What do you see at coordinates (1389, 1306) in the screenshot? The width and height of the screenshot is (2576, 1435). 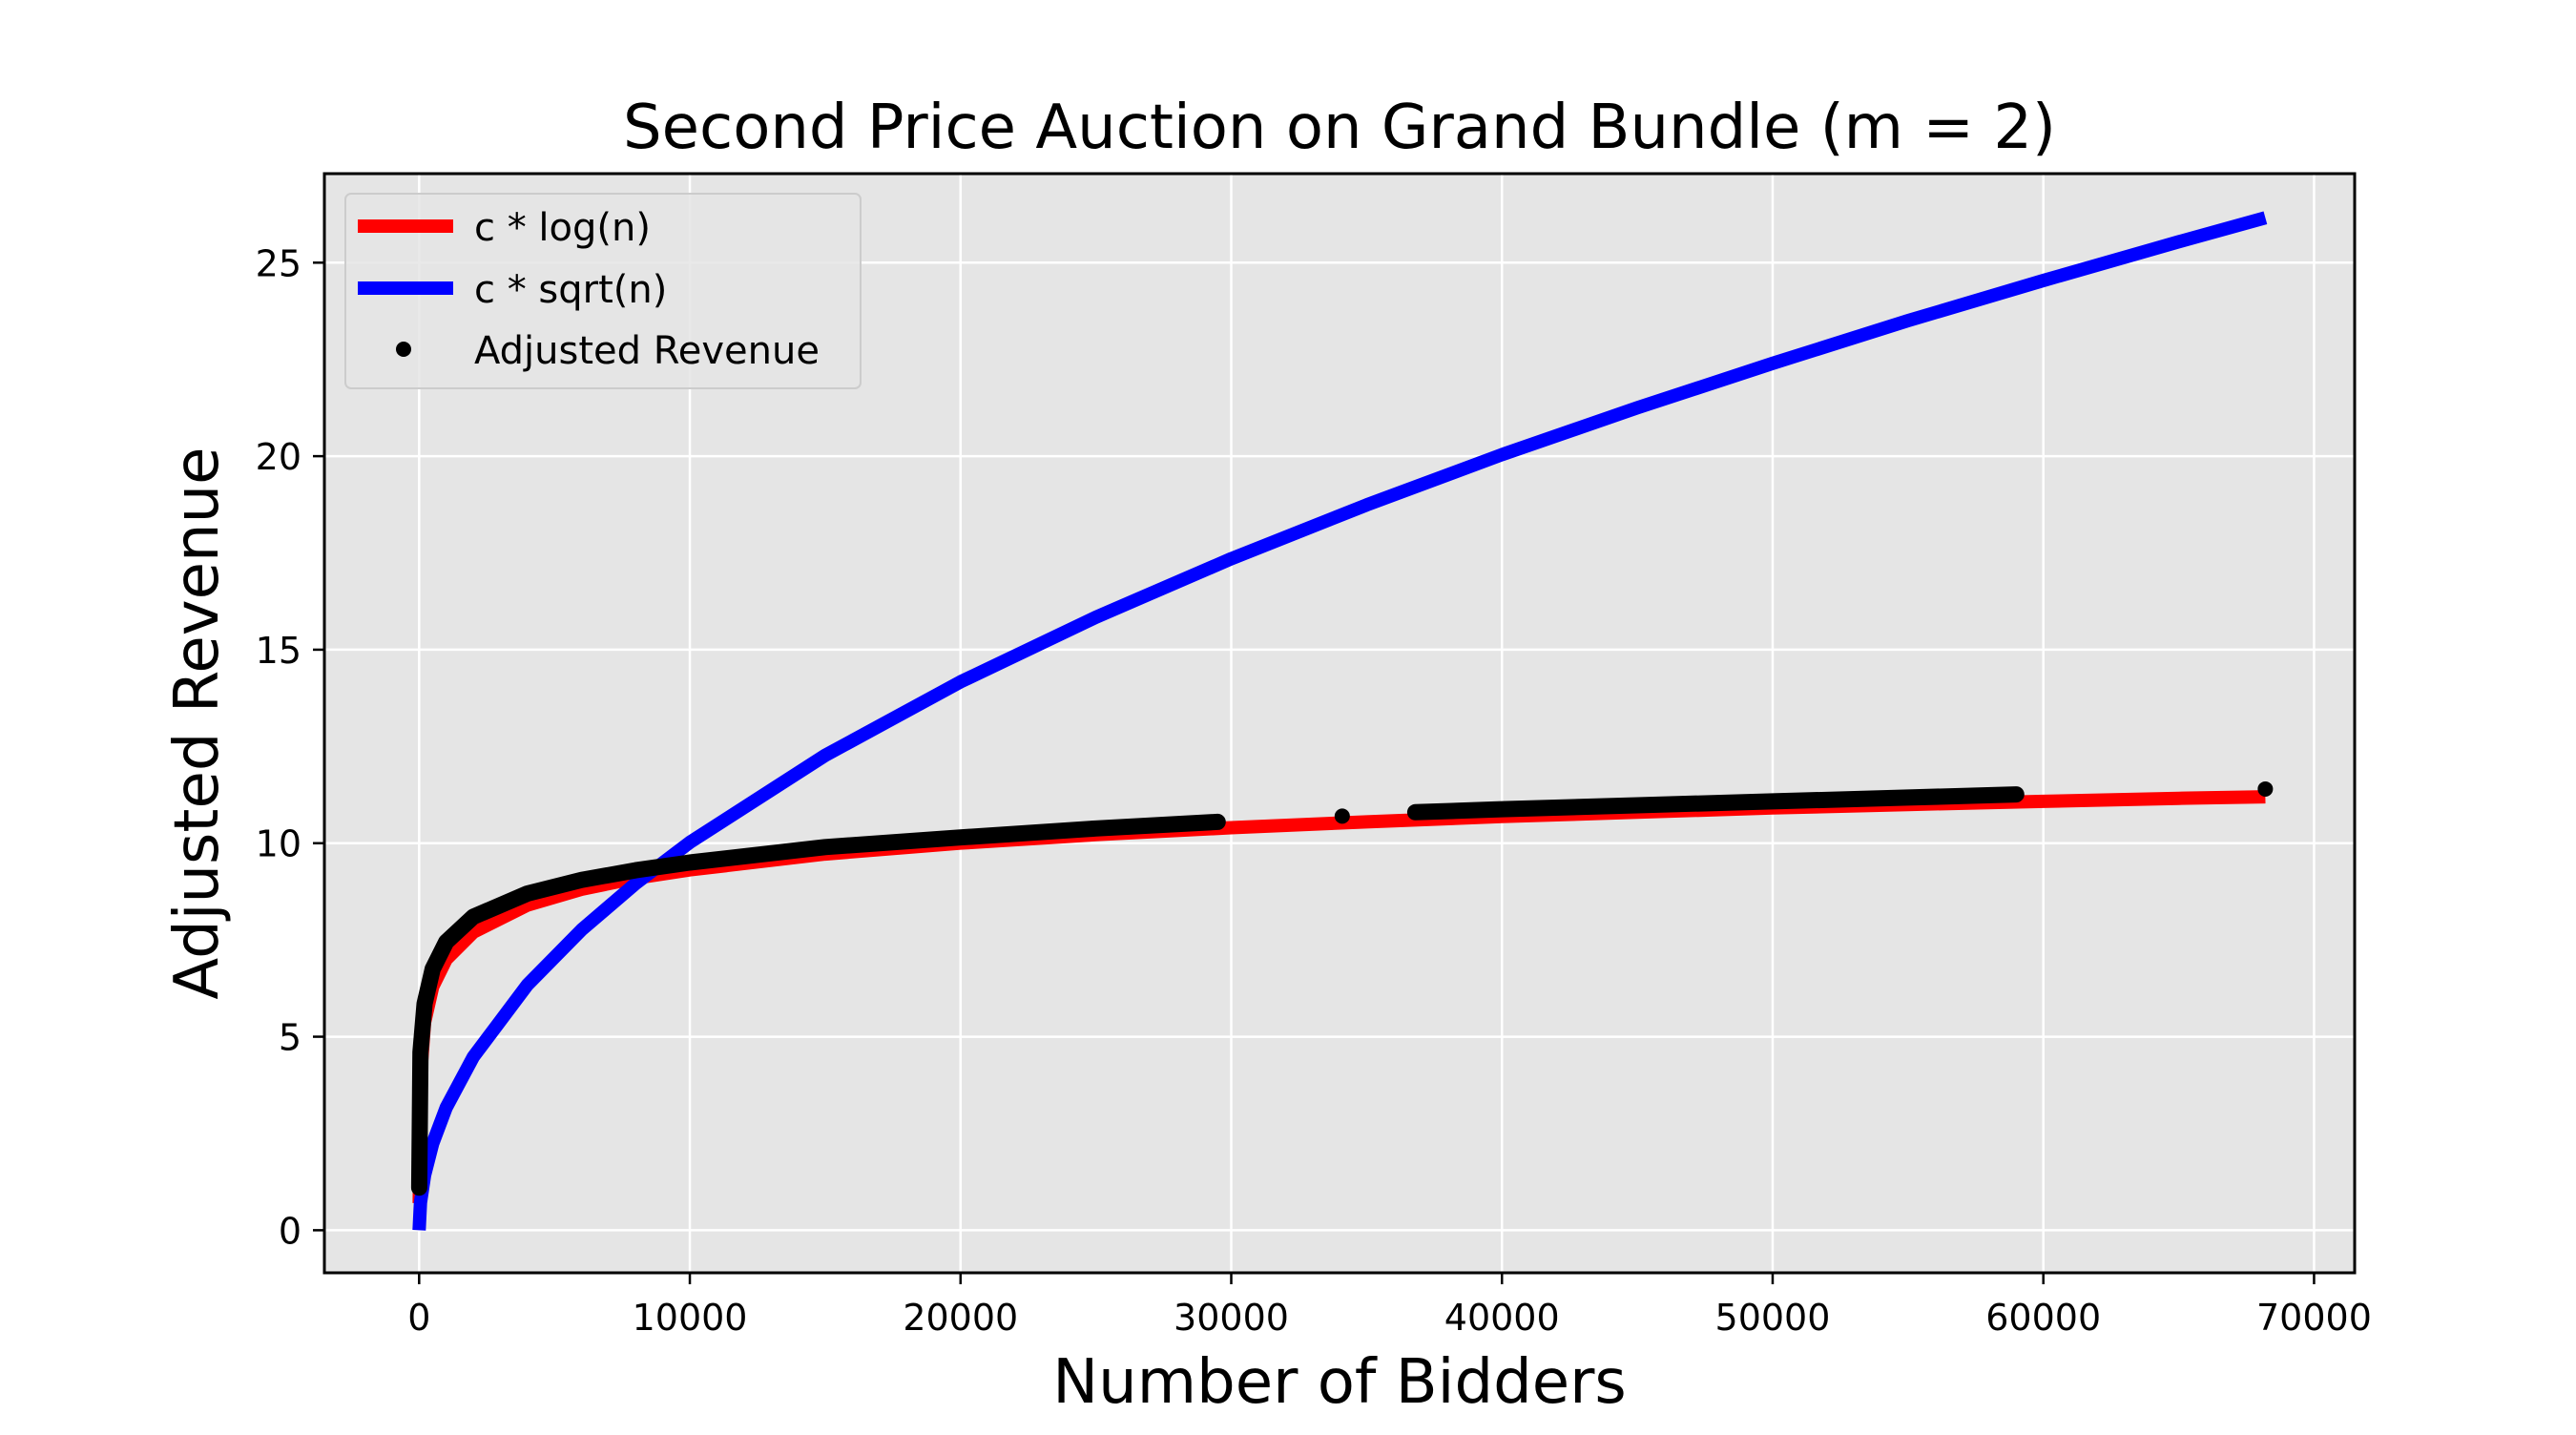 I see `x-axis-ticks: 0 10000 20000 30000 40000 50000 60000 70000` at bounding box center [1389, 1306].